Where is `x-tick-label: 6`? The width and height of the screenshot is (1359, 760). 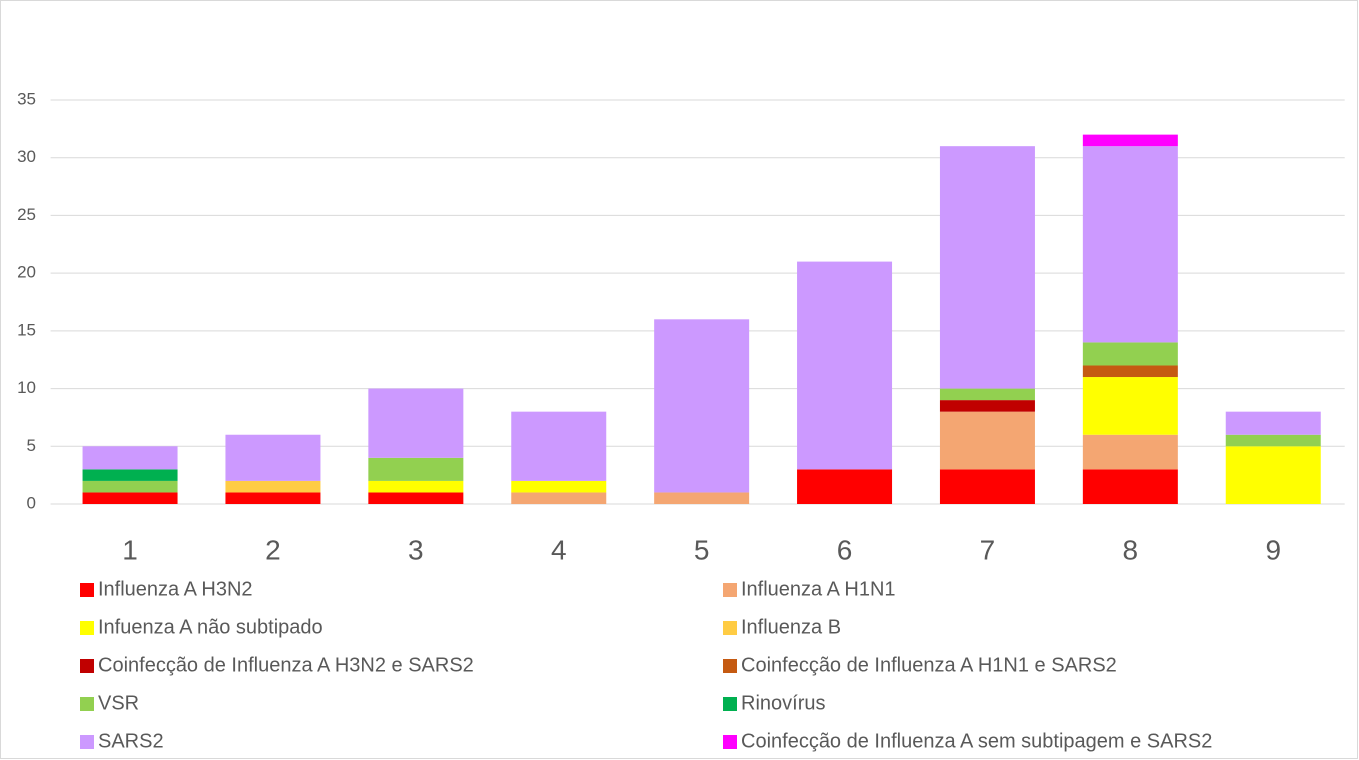 x-tick-label: 6 is located at coordinates (845, 549).